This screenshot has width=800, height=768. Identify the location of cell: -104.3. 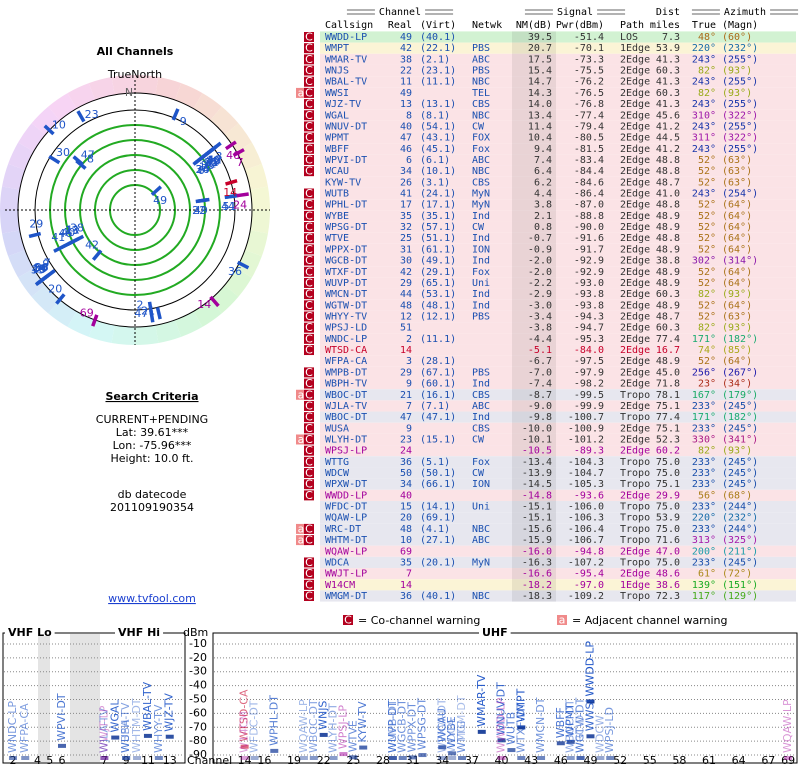
(586, 462).